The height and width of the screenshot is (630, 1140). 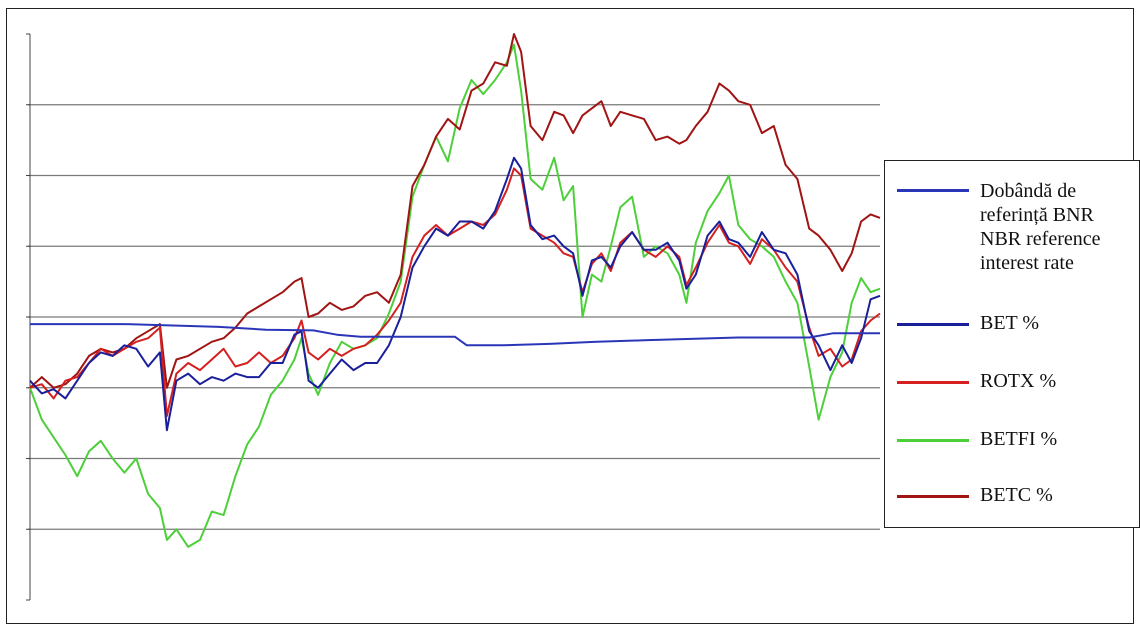 What do you see at coordinates (455, 335) in the screenshot?
I see `series-line-nbr-rate` at bounding box center [455, 335].